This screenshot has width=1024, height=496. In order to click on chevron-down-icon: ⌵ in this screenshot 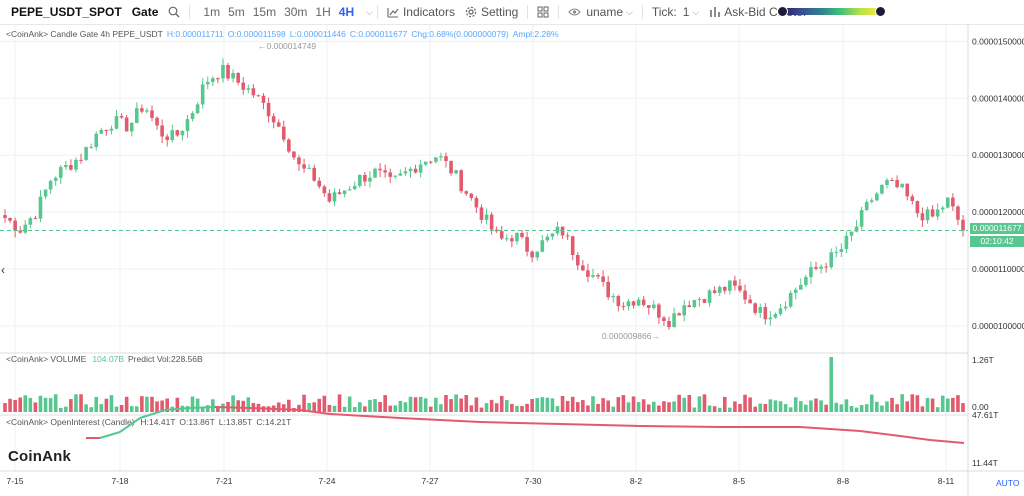, I will do `click(369, 11)`.